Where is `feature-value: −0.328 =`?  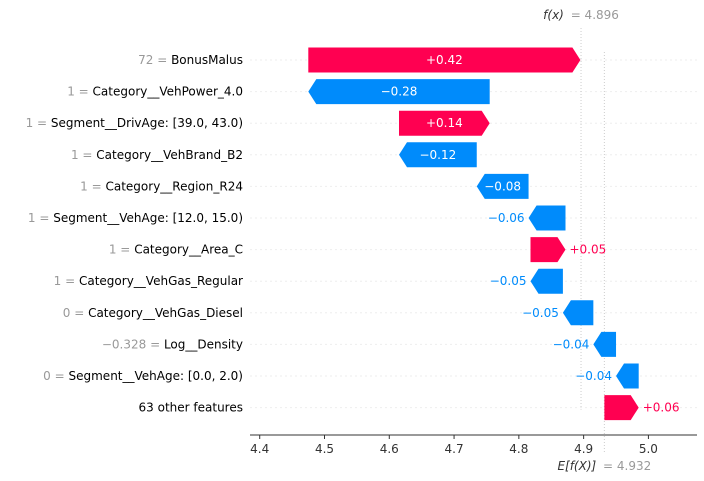
feature-value: −0.328 = is located at coordinates (133, 344).